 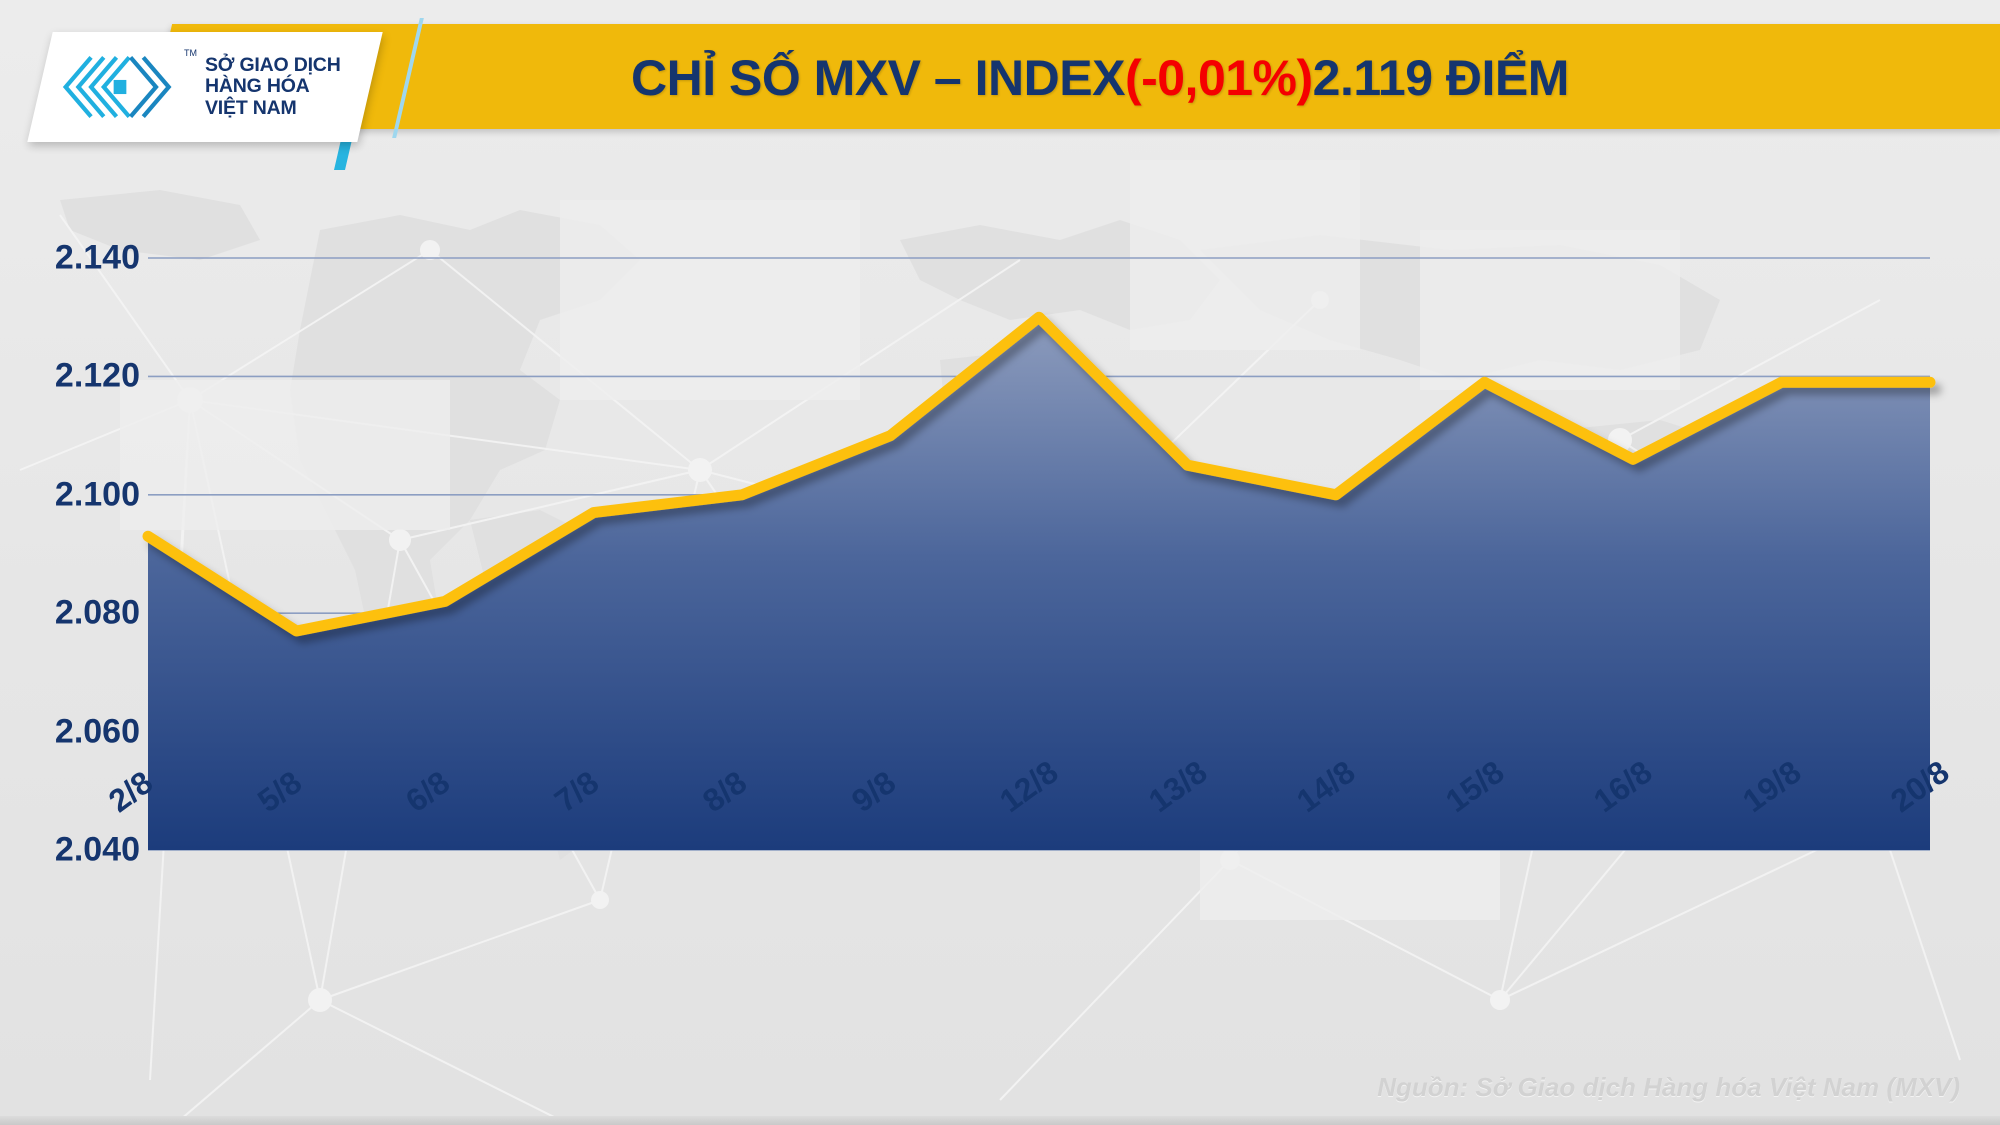 What do you see at coordinates (251, 107) in the screenshot?
I see `logo-line-3: VIỆT NAM` at bounding box center [251, 107].